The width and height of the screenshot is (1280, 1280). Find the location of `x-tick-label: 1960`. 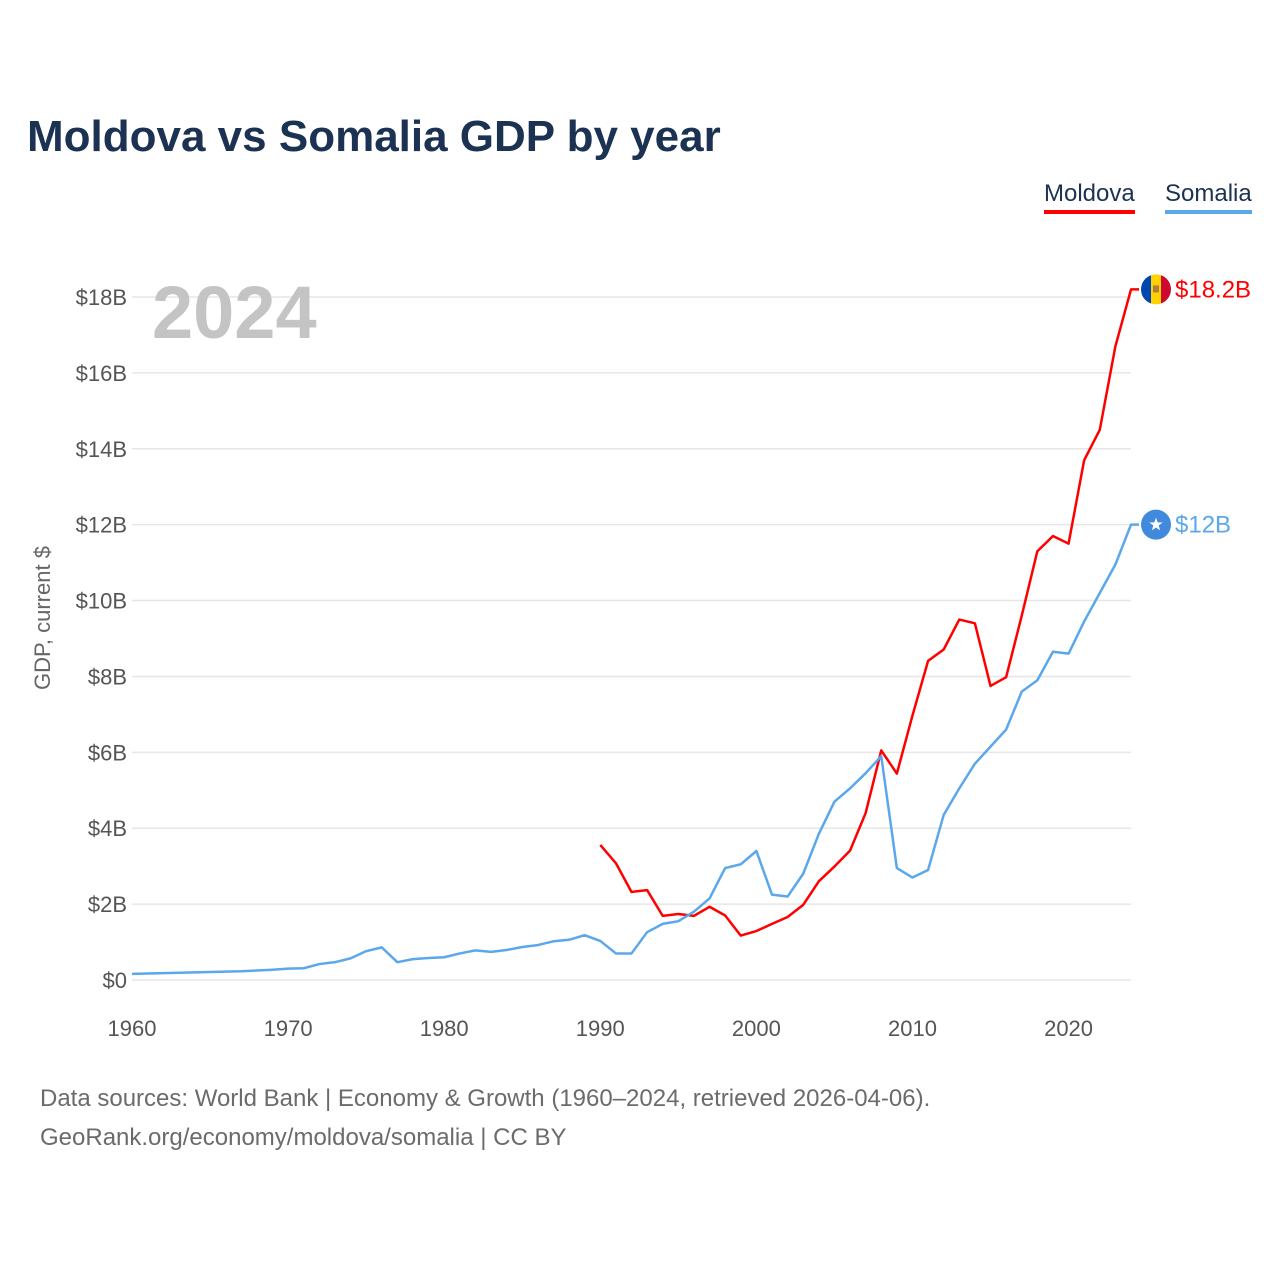

x-tick-label: 1960 is located at coordinates (132, 1028).